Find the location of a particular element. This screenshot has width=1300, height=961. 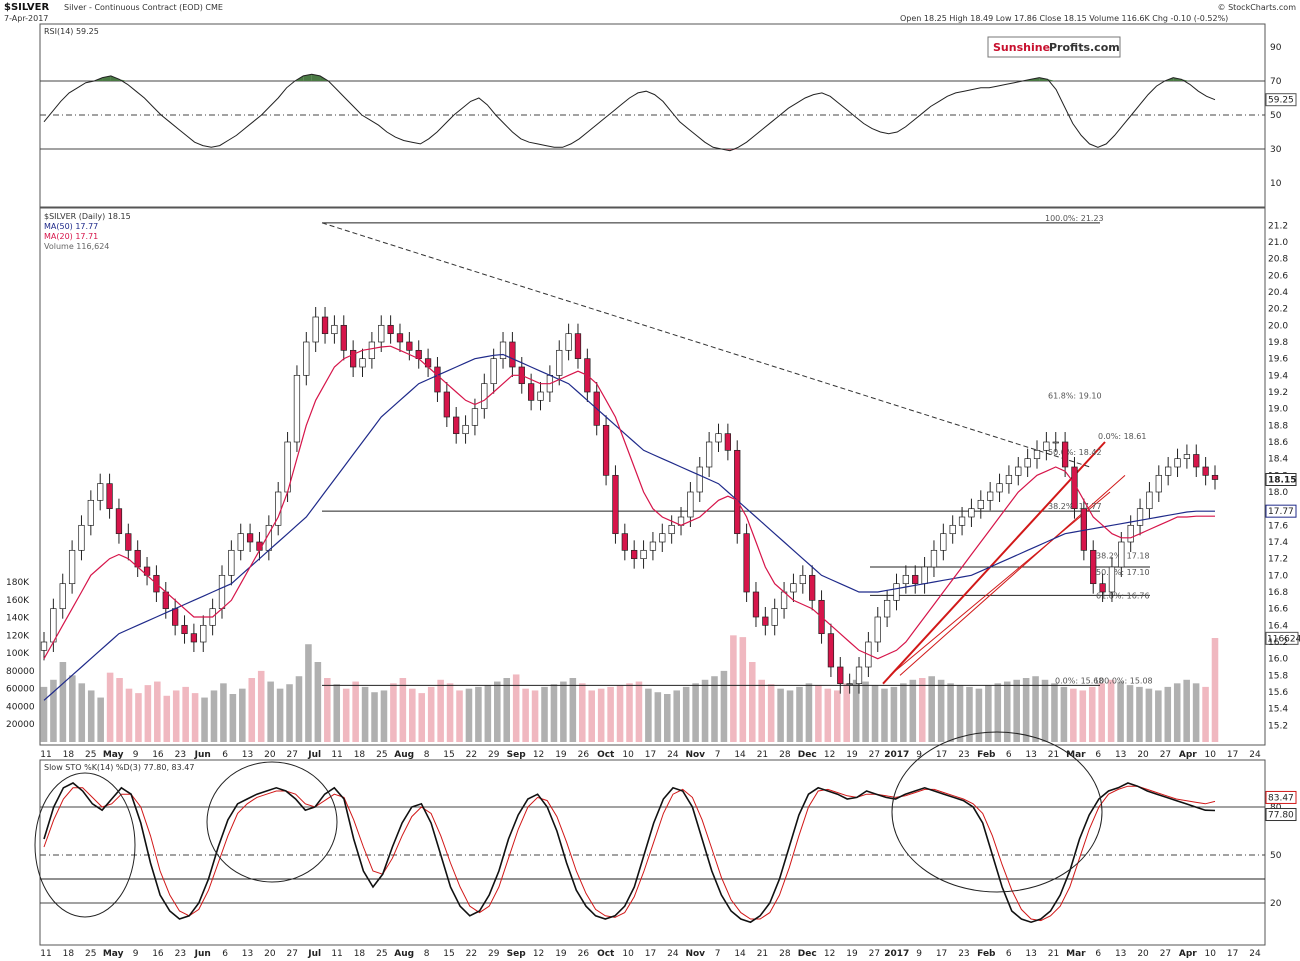

volume-tick-label: 80000 is located at coordinates (20, 672).